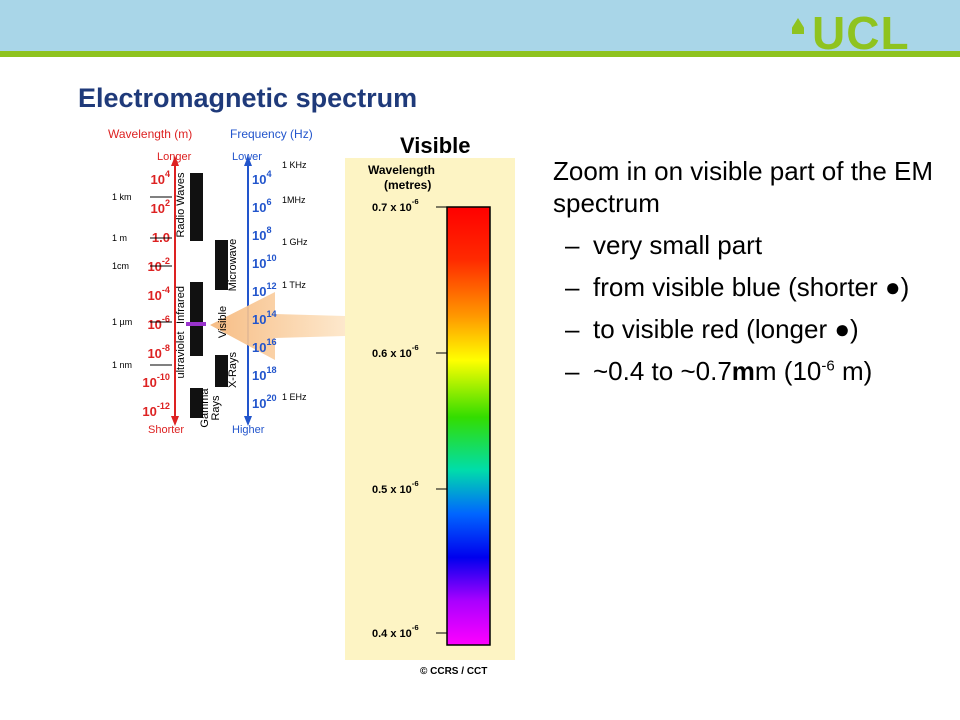  Describe the element at coordinates (166, 430) in the screenshot. I see `label: Shorter` at that location.